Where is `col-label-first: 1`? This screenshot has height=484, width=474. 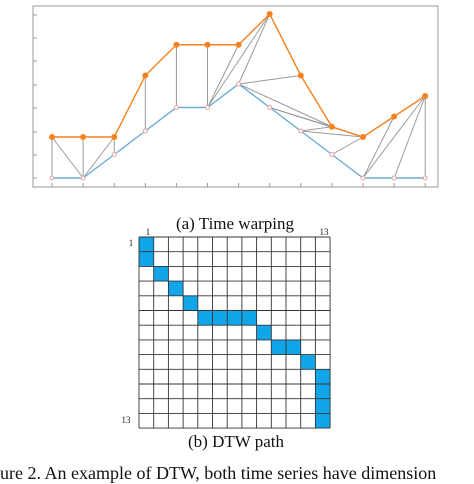
col-label-first: 1 is located at coordinates (148, 232).